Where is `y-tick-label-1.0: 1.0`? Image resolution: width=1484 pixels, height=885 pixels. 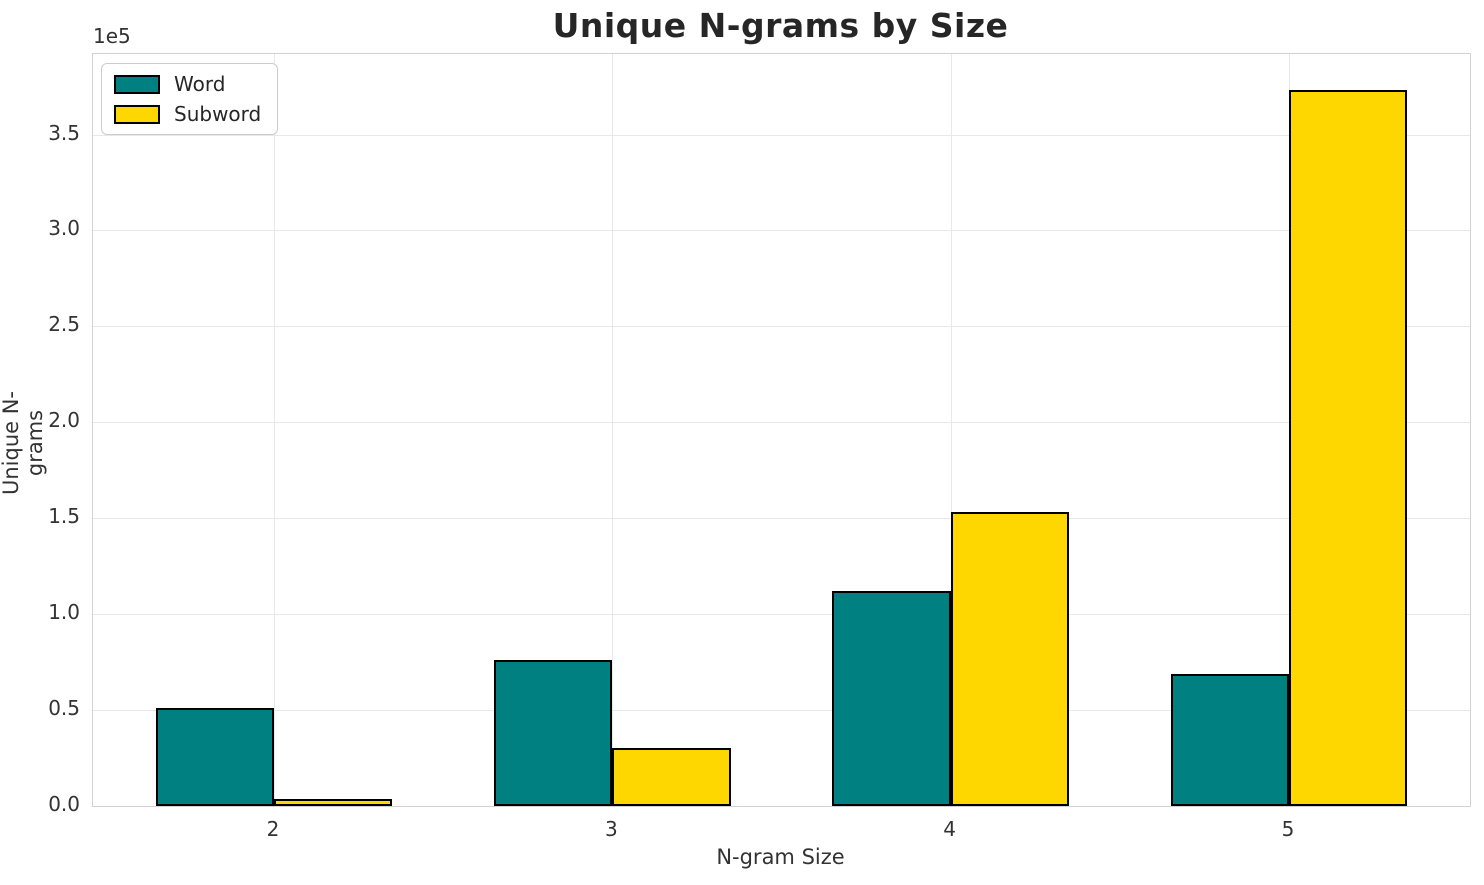
y-tick-label-1.0: 1.0 is located at coordinates (64, 612).